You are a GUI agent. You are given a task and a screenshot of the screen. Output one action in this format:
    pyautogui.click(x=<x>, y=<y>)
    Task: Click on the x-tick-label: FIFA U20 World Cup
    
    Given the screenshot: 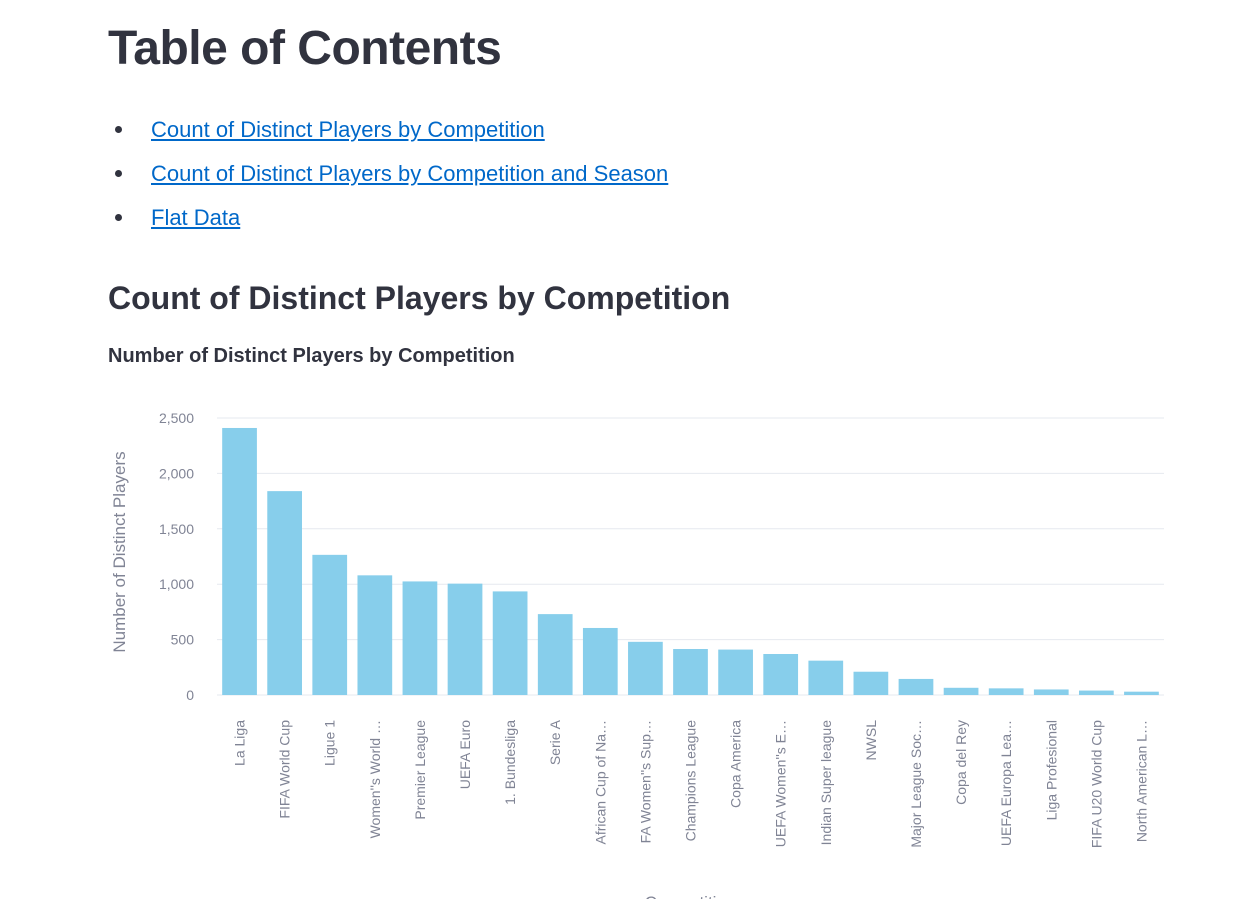 What is the action you would take?
    pyautogui.click(x=1096, y=784)
    